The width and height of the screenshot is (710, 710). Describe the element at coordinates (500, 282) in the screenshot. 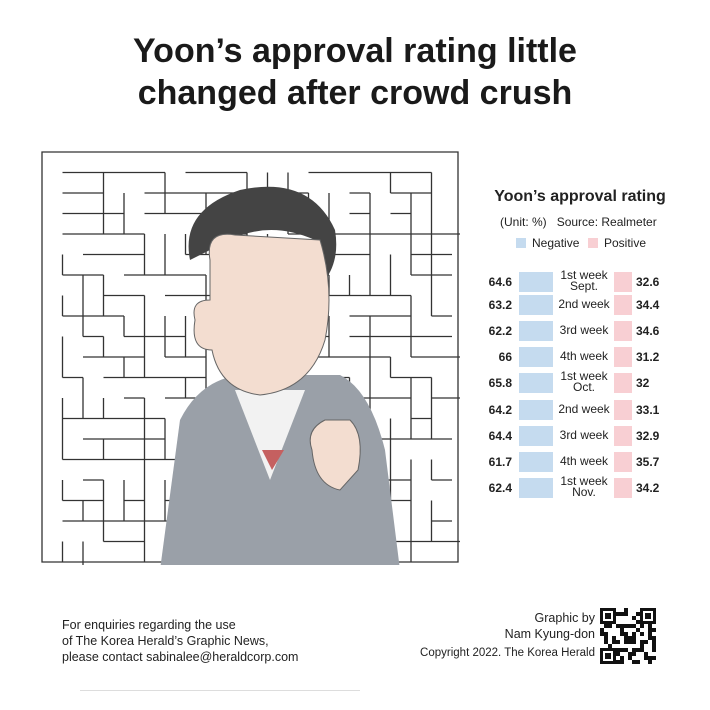

I see `negative-value-label: 64.6` at that location.